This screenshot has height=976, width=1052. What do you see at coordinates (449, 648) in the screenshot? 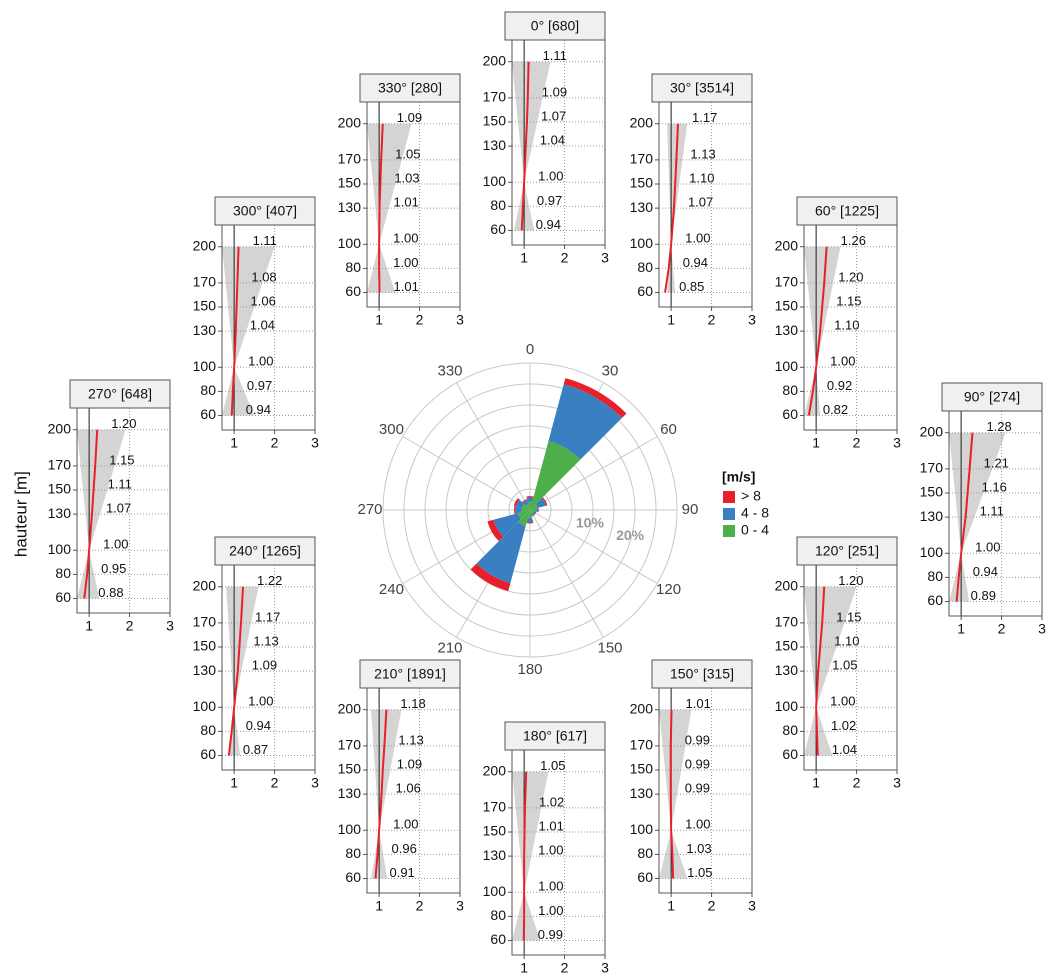
I see `direction-label: 210` at bounding box center [449, 648].